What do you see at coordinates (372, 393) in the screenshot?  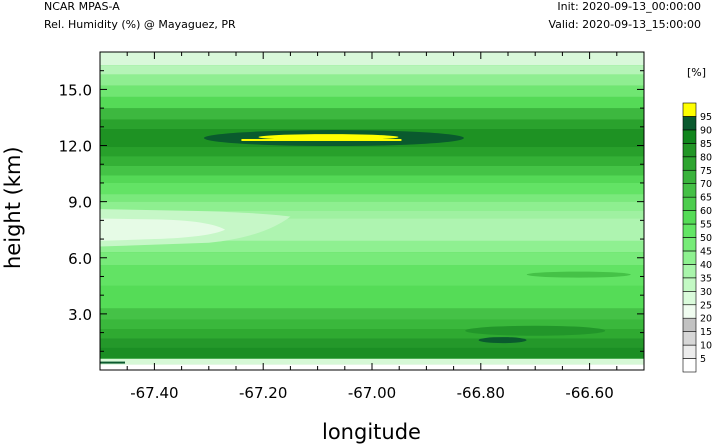 I see `x-tick-label: -67.00` at bounding box center [372, 393].